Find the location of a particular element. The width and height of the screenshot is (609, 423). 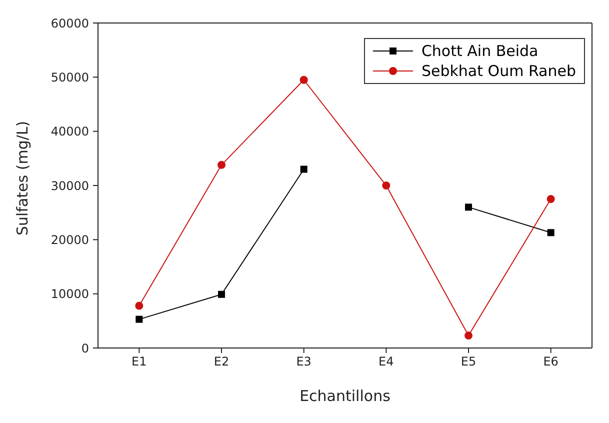

legend-label: Chott Ain Beida is located at coordinates (479, 51).